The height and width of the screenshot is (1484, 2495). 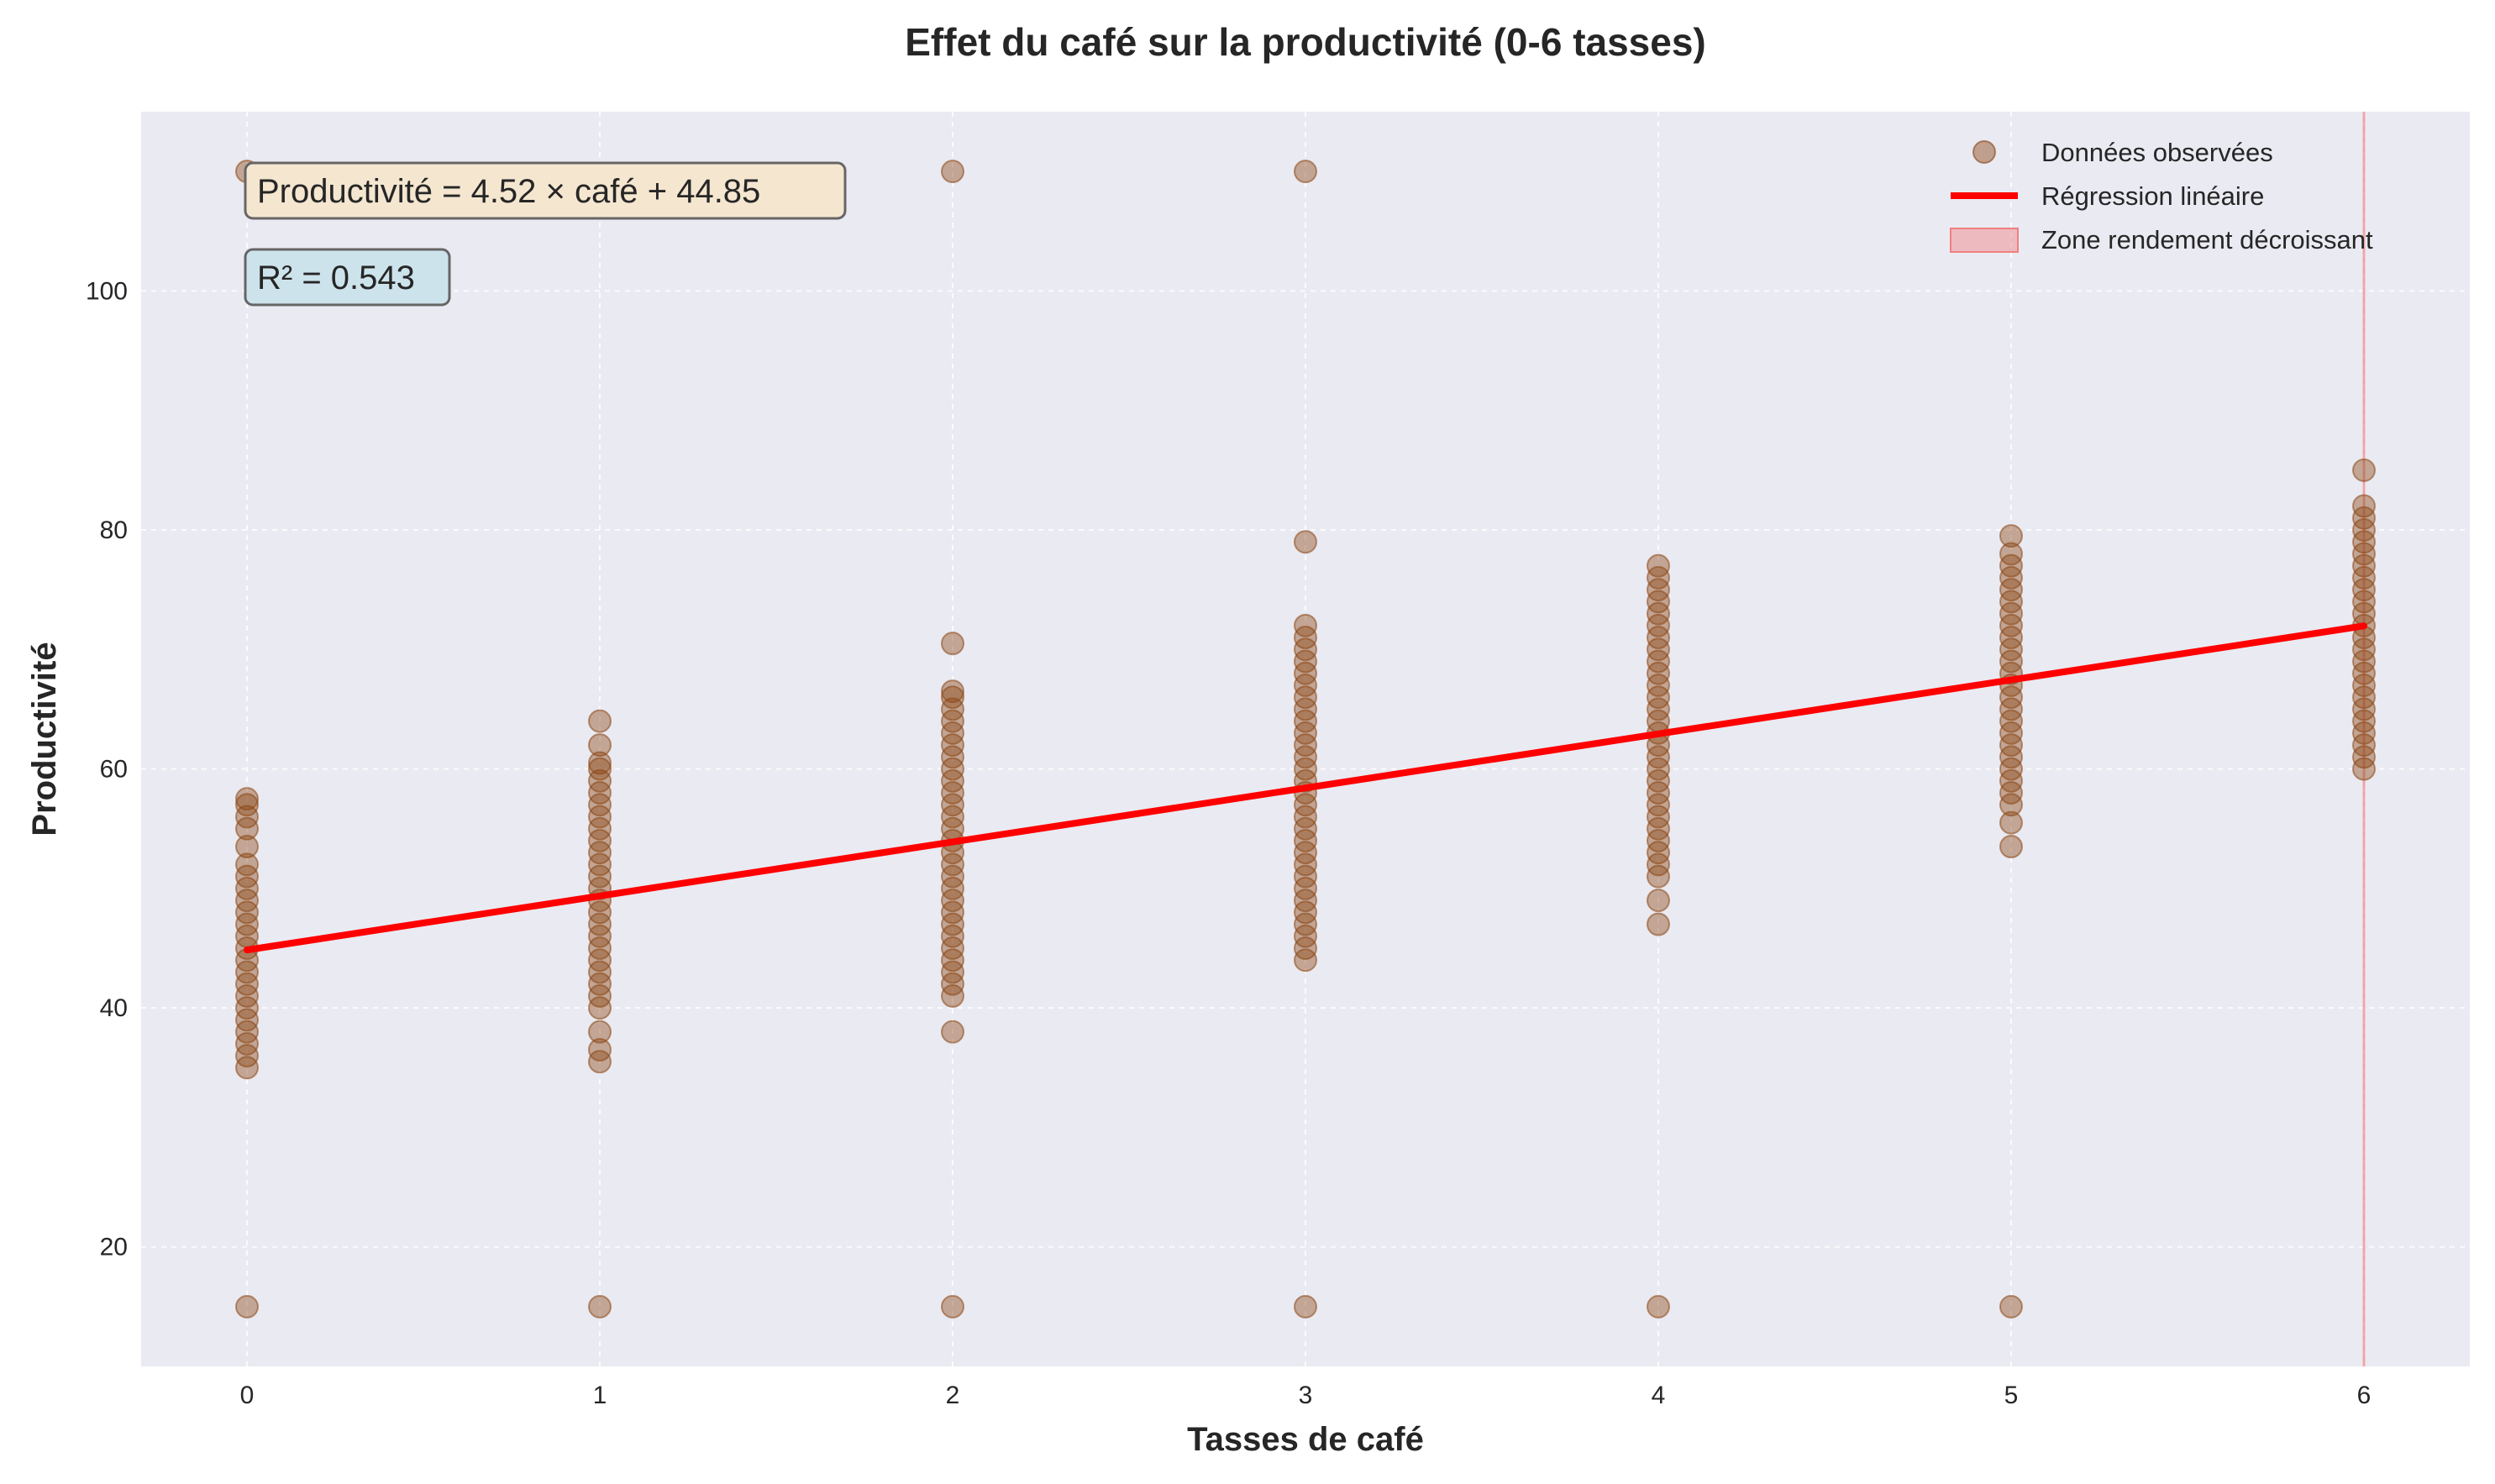 I want to click on r2-annotation: R² = 0.543, so click(x=348, y=277).